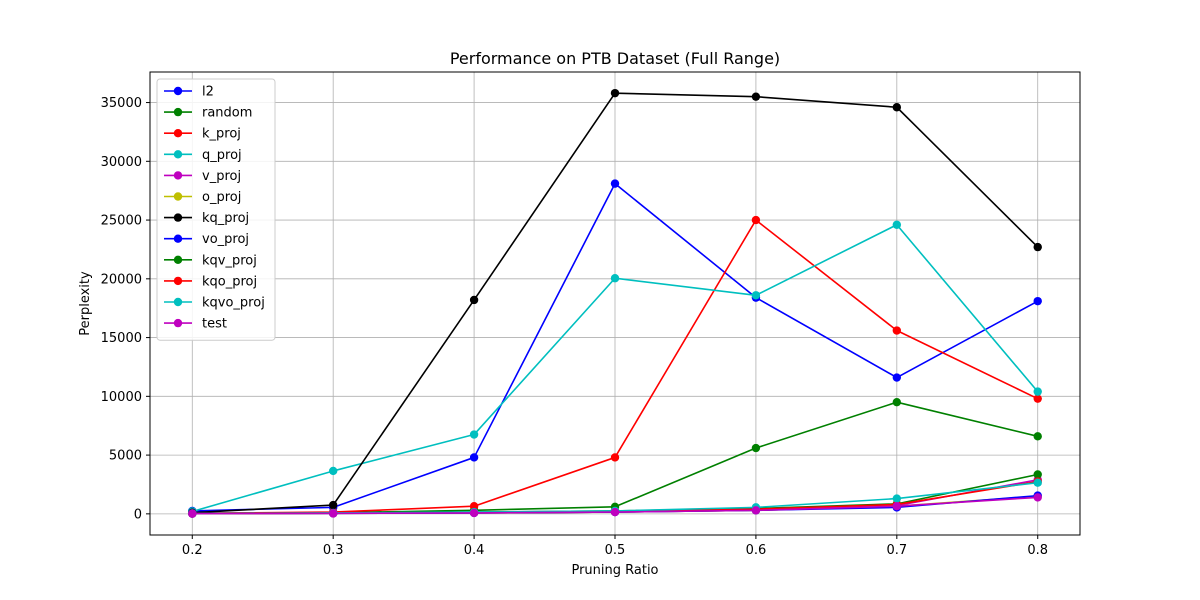 This screenshot has width=1200, height=600. Describe the element at coordinates (229, 281) in the screenshot. I see `legend-label: kqo_proj` at that location.